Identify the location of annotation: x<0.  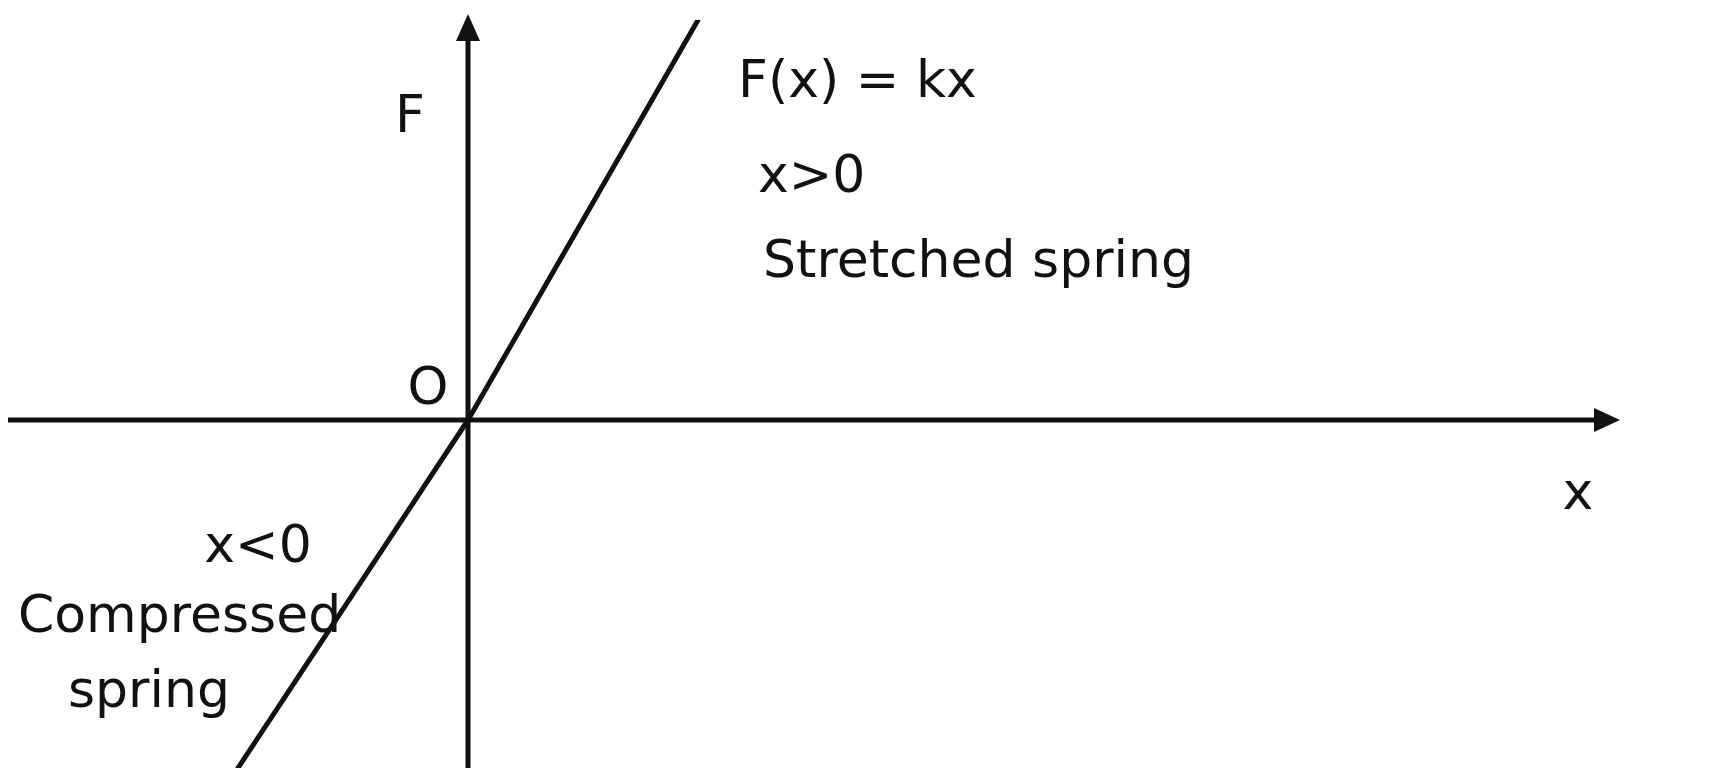
(258, 543).